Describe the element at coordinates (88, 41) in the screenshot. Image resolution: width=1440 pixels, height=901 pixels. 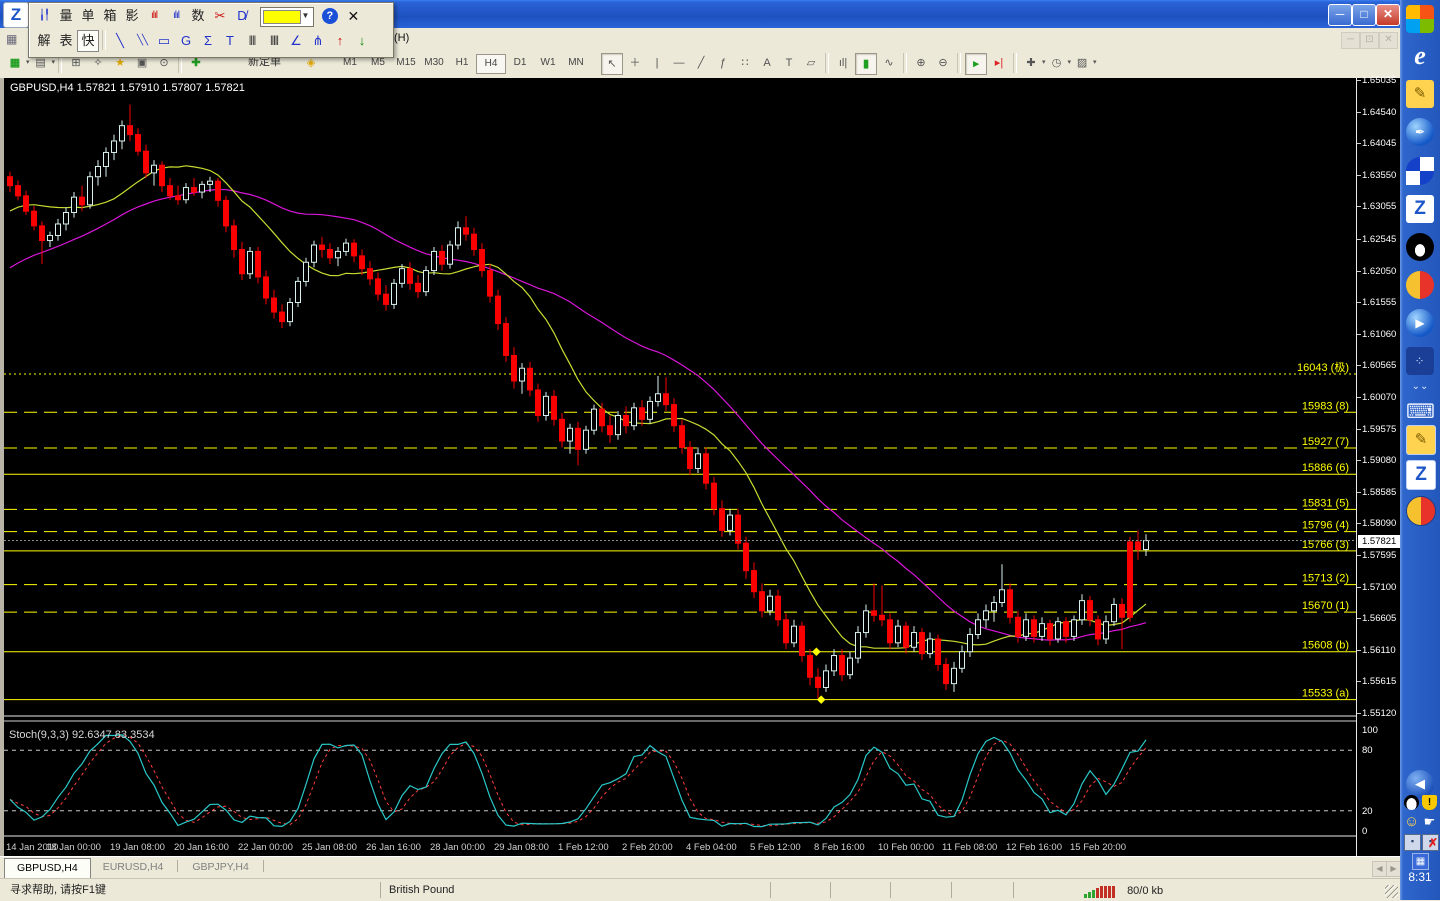
I see `kuai-tool-button: 快` at that location.